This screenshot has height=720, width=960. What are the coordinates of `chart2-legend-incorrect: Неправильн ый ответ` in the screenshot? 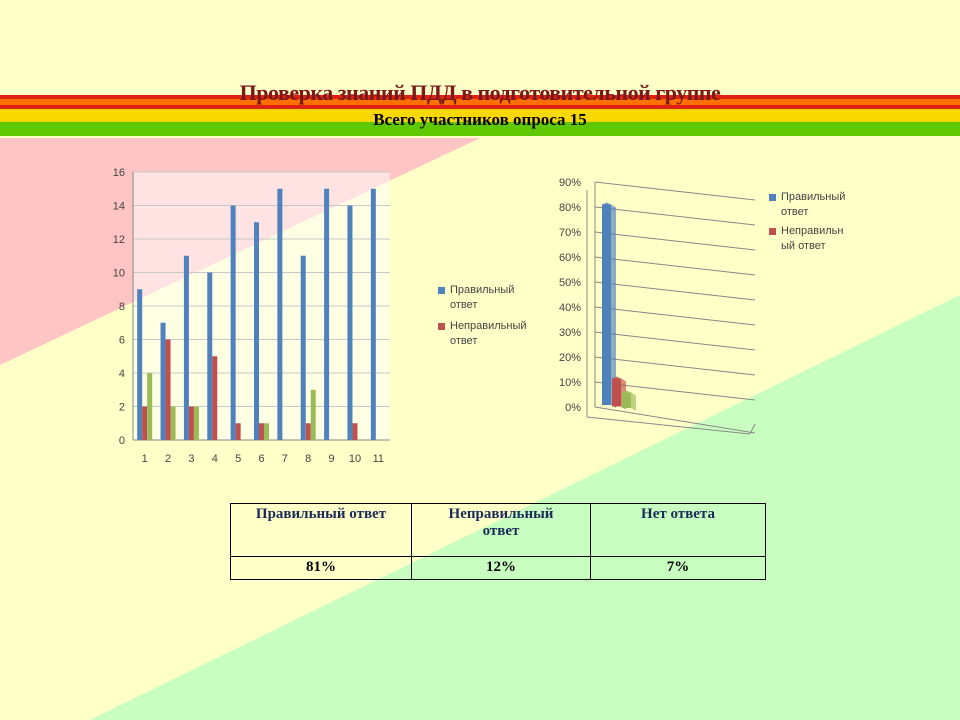 It's located at (807, 239).